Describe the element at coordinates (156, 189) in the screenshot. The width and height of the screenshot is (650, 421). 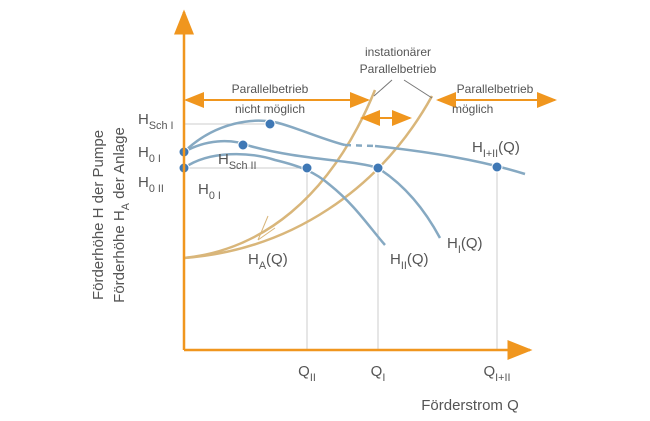
I see `label-sub: 0 II` at that location.